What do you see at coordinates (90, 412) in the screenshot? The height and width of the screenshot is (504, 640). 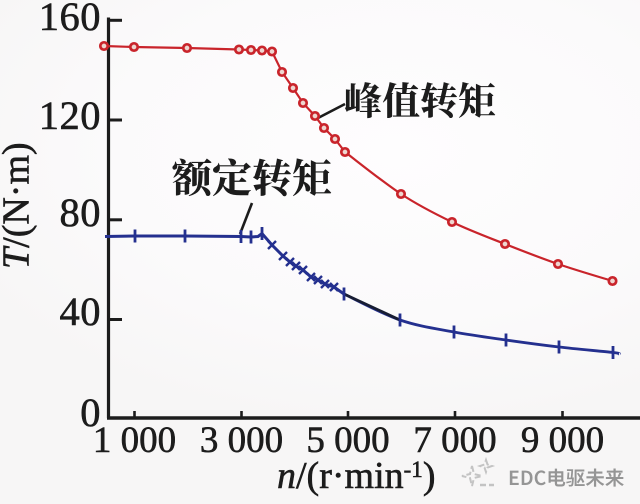 I see `svg-text: 0` at bounding box center [90, 412].